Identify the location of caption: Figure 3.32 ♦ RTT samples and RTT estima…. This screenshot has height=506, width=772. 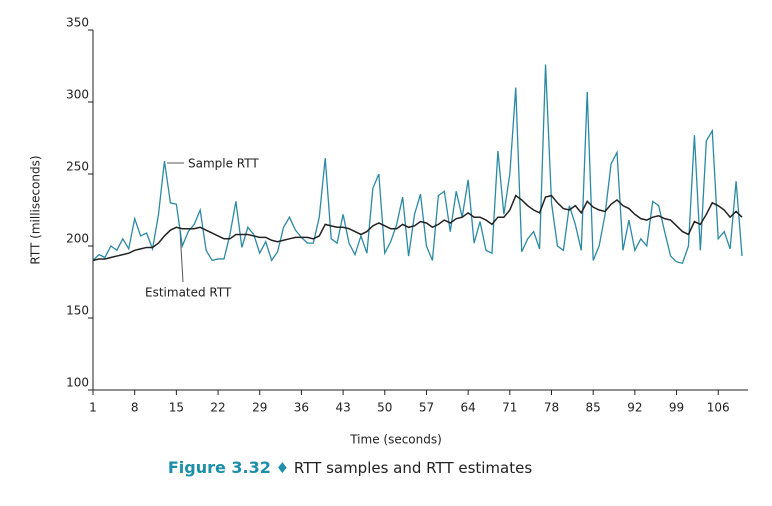
(350, 467).